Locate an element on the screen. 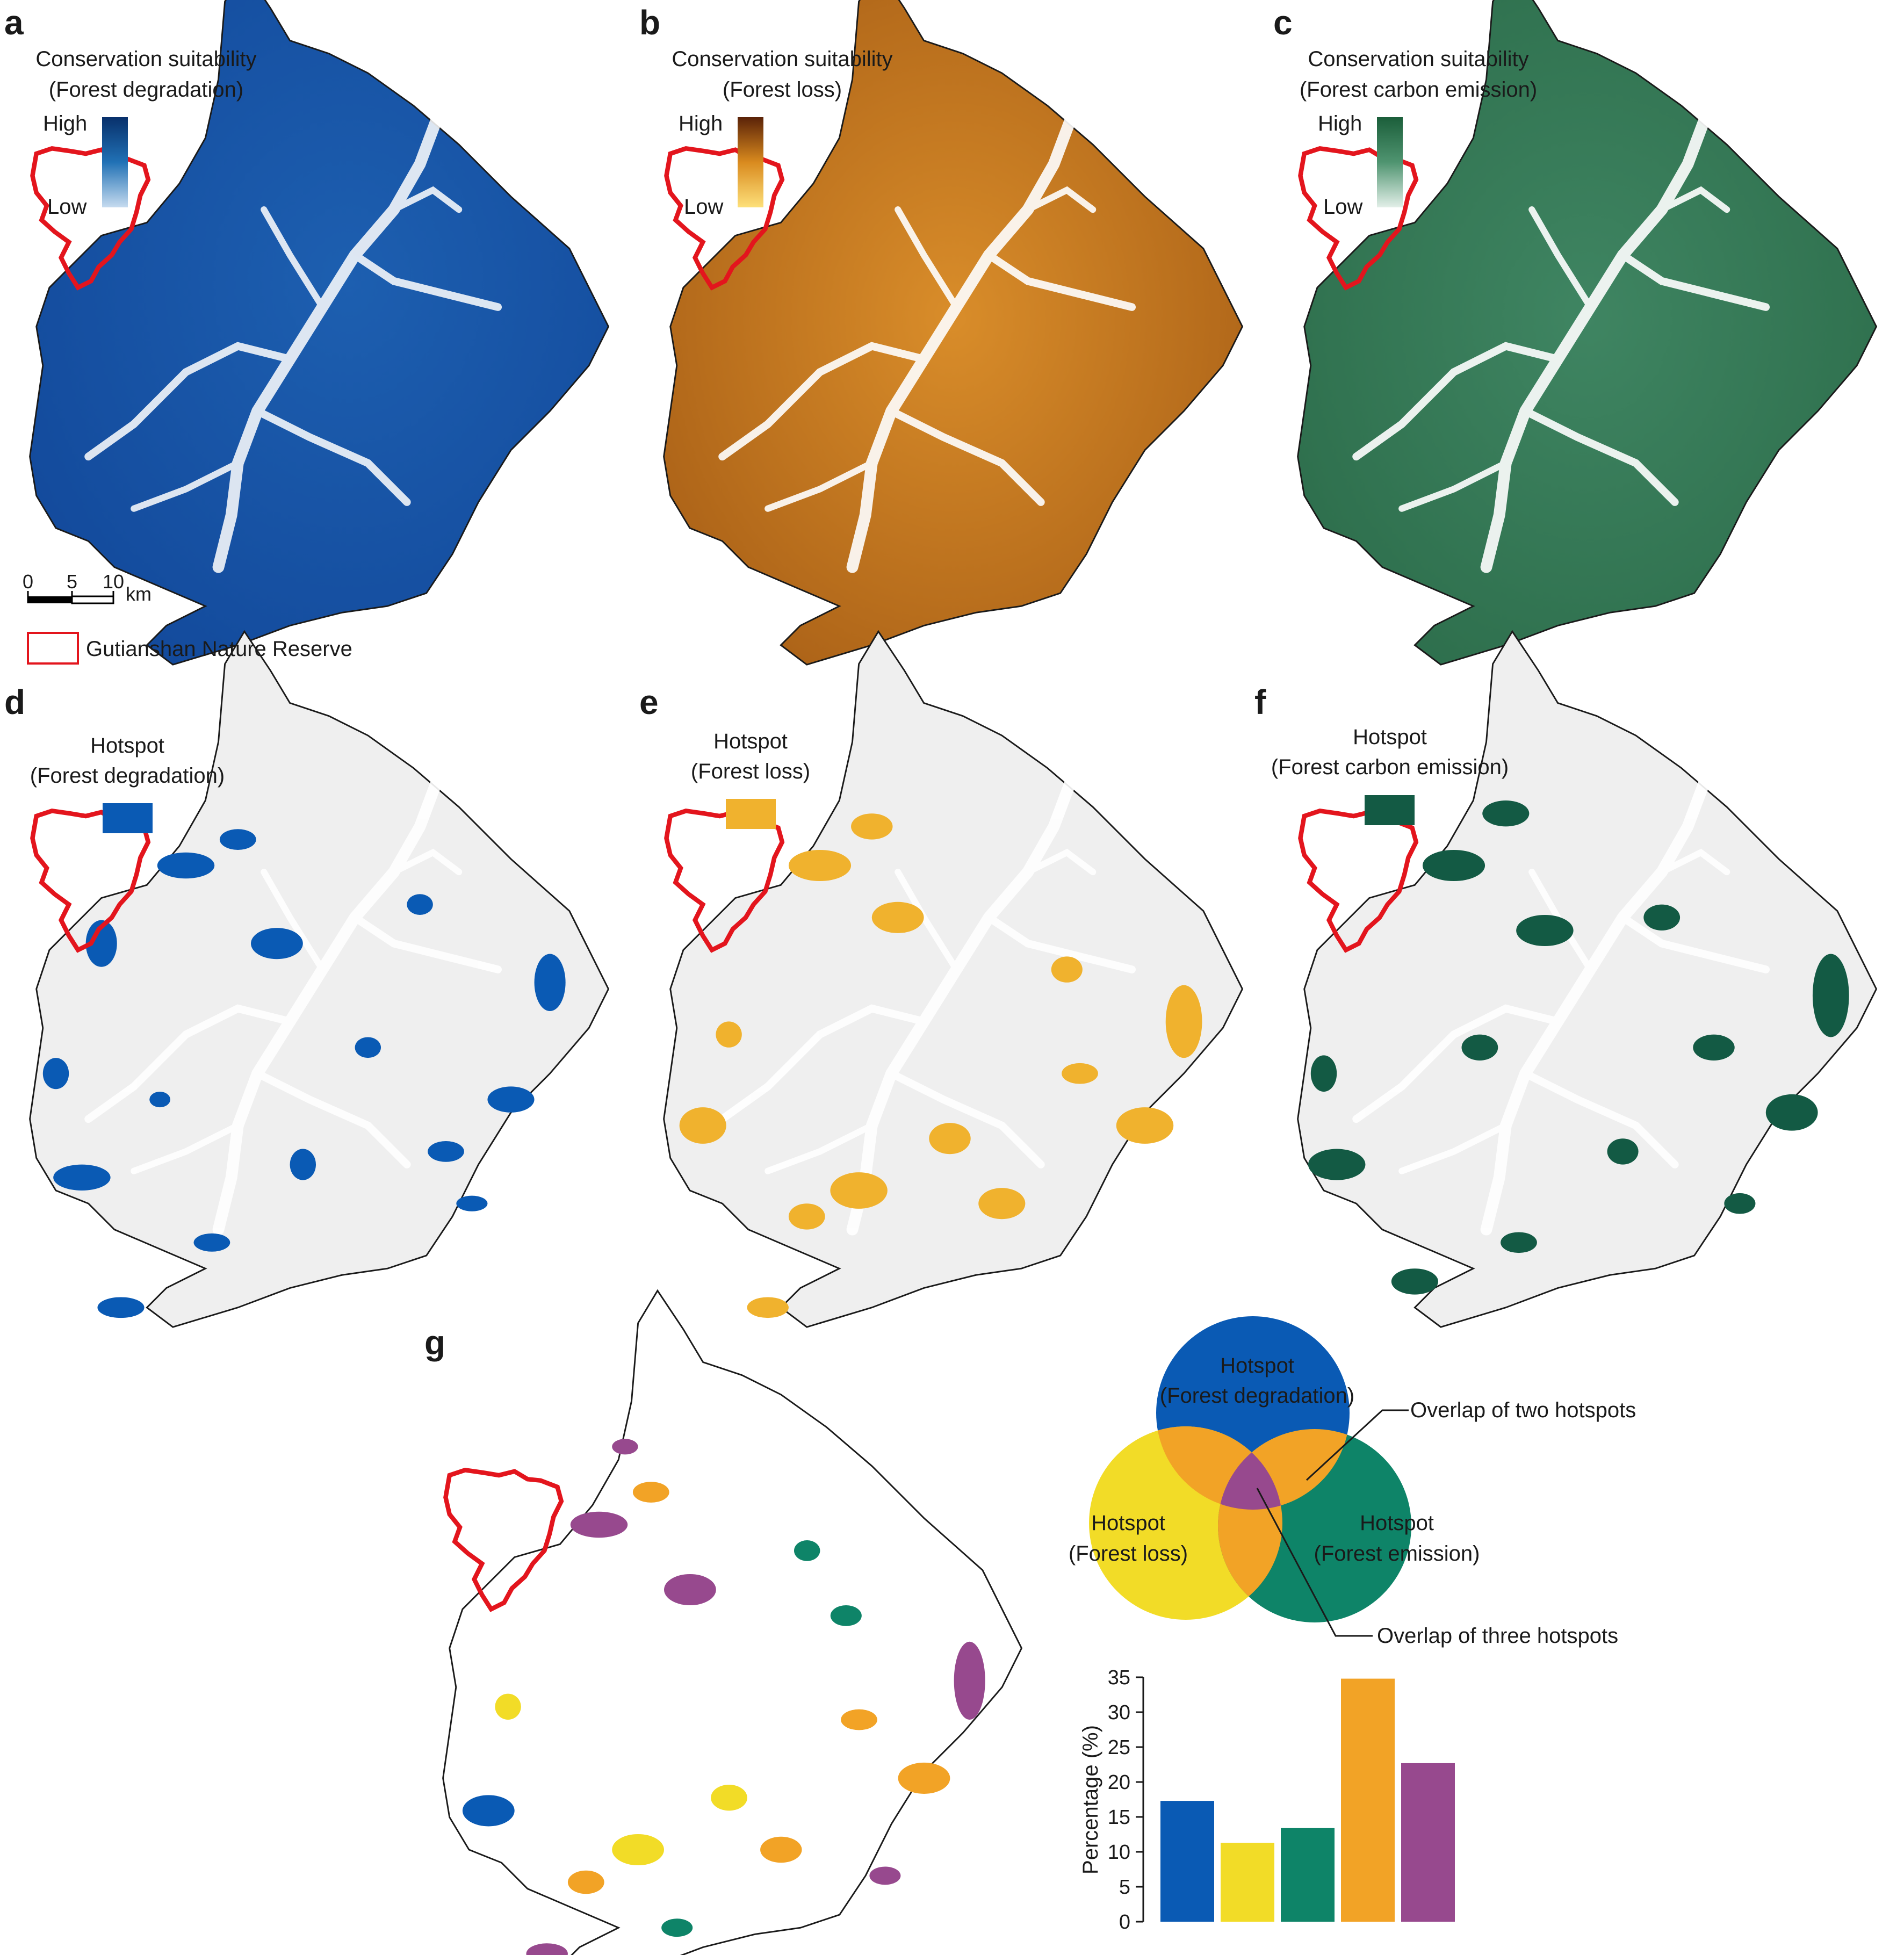  title-b-line2: (Forest loss) is located at coordinates (782, 90).